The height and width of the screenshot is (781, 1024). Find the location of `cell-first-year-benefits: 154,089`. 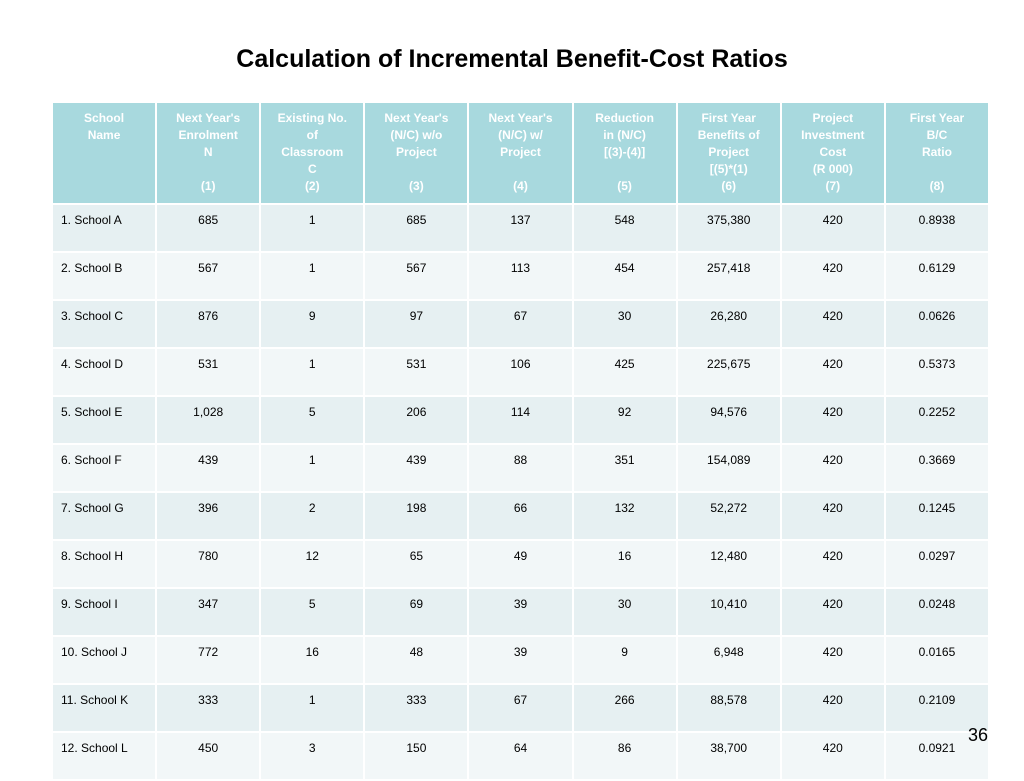

cell-first-year-benefits: 154,089 is located at coordinates (728, 468).